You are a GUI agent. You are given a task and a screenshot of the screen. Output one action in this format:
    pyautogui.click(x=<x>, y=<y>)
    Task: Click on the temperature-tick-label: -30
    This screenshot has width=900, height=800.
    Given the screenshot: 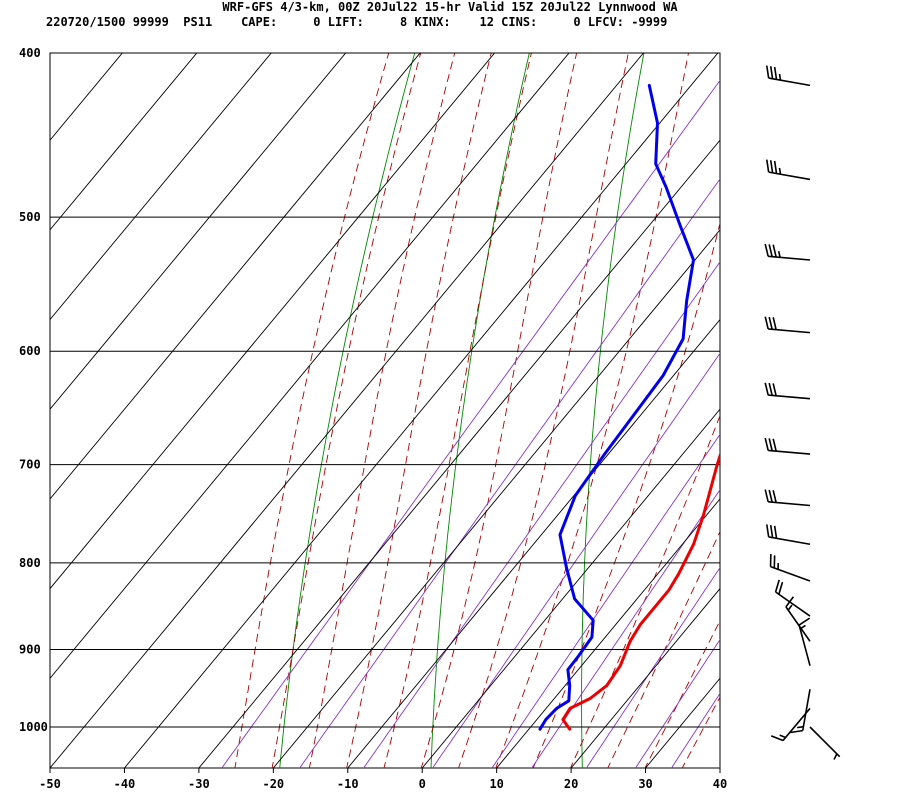 What is the action you would take?
    pyautogui.click(x=199, y=784)
    